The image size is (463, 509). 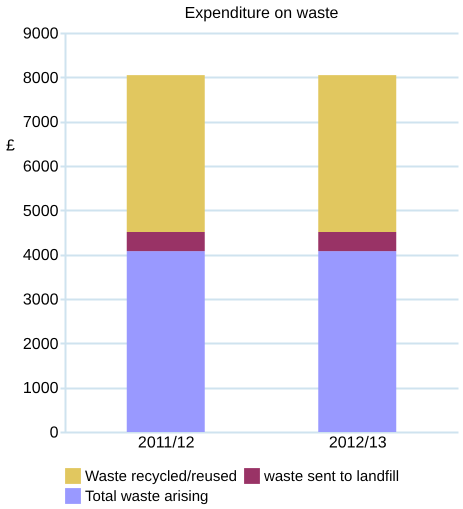 I want to click on legend-label: Waste recycled/reused, so click(x=161, y=476).